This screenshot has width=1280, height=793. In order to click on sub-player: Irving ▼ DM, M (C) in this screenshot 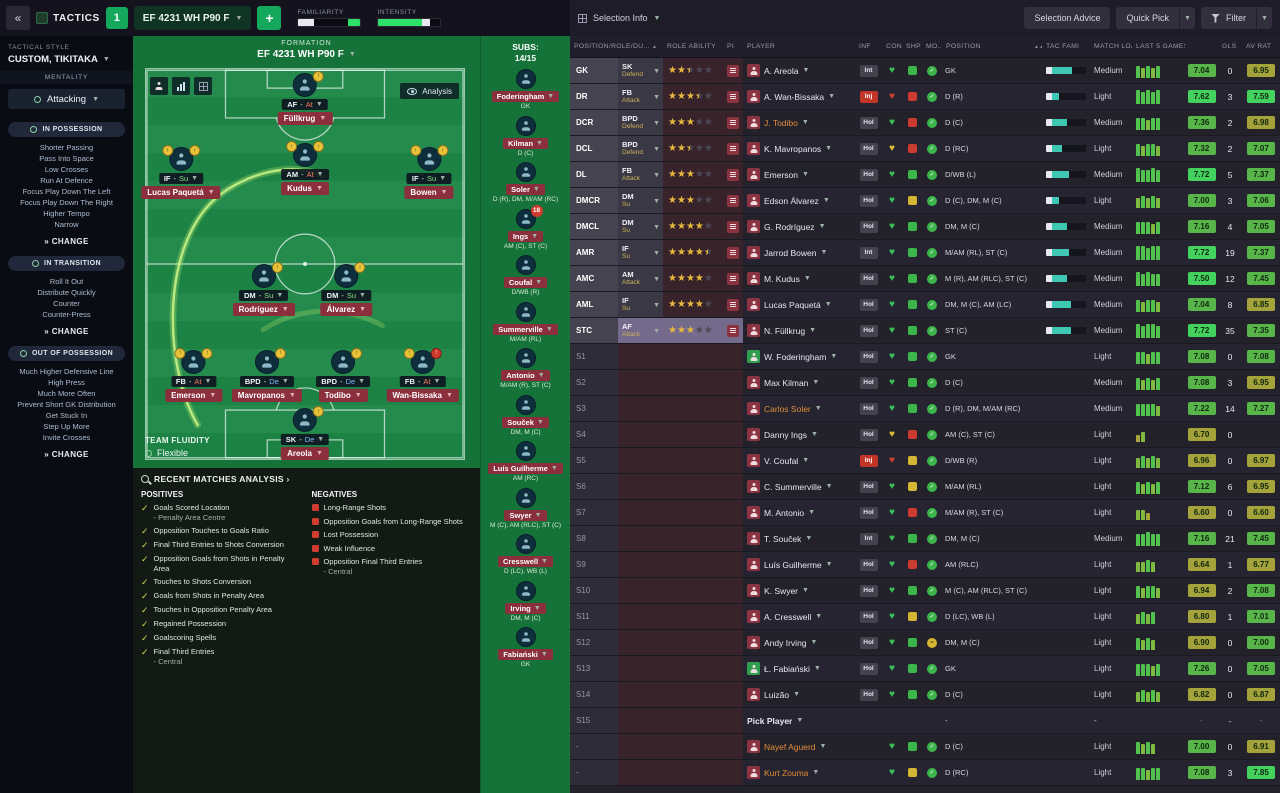, I will do `click(526, 601)`.